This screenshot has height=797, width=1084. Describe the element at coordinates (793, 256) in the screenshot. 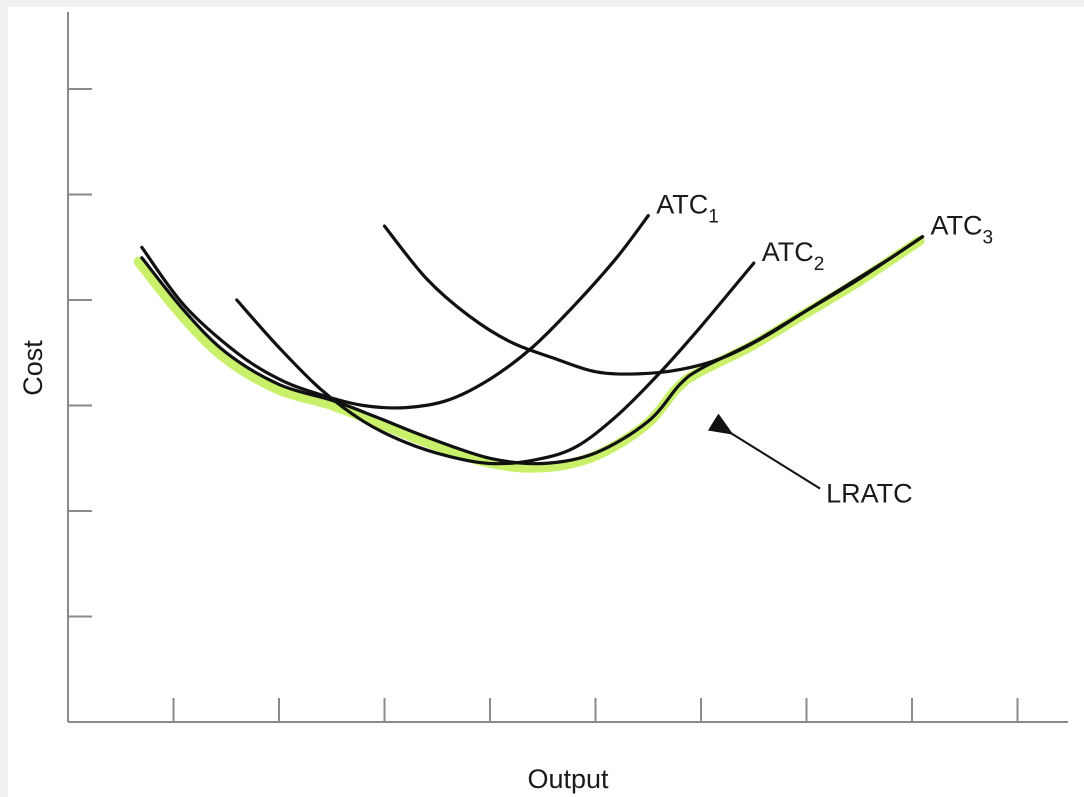

I see `atc2-label: ATC2` at that location.